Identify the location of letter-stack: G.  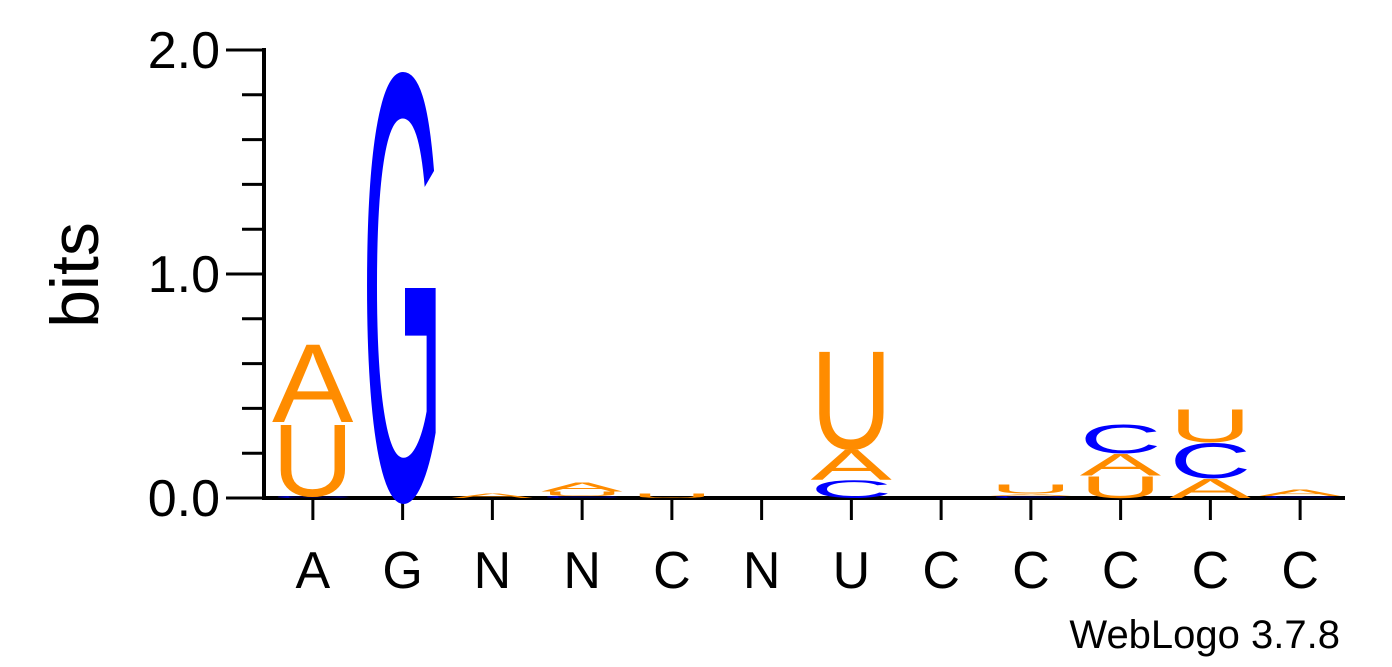
(403, 314).